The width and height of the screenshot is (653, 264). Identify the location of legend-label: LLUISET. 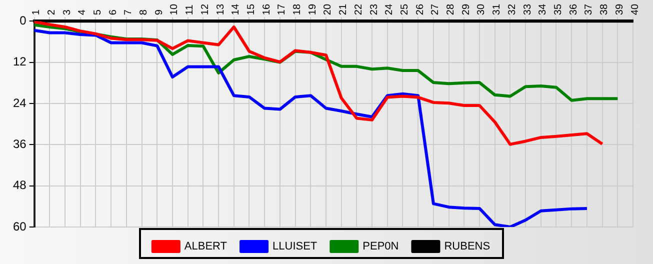
(295, 246).